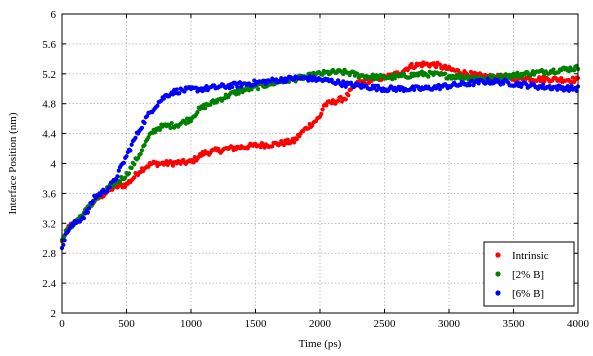  Describe the element at coordinates (13, 163) in the screenshot. I see `y-axis-label: Interface Position (nm)` at that location.